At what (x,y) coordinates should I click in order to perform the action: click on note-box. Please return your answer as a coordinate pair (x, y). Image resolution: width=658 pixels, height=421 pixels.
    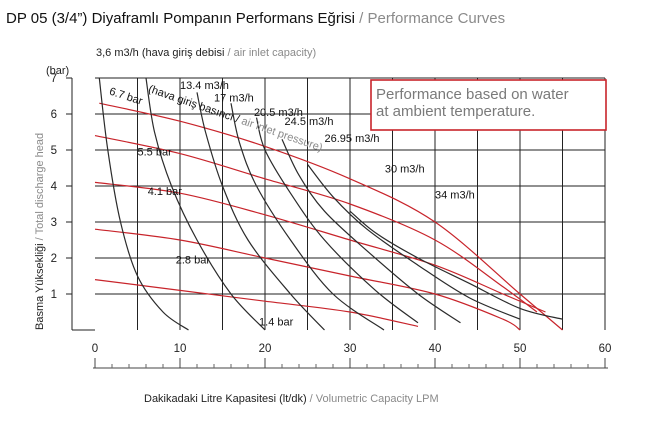
    Looking at the image, I should click on (488, 105).